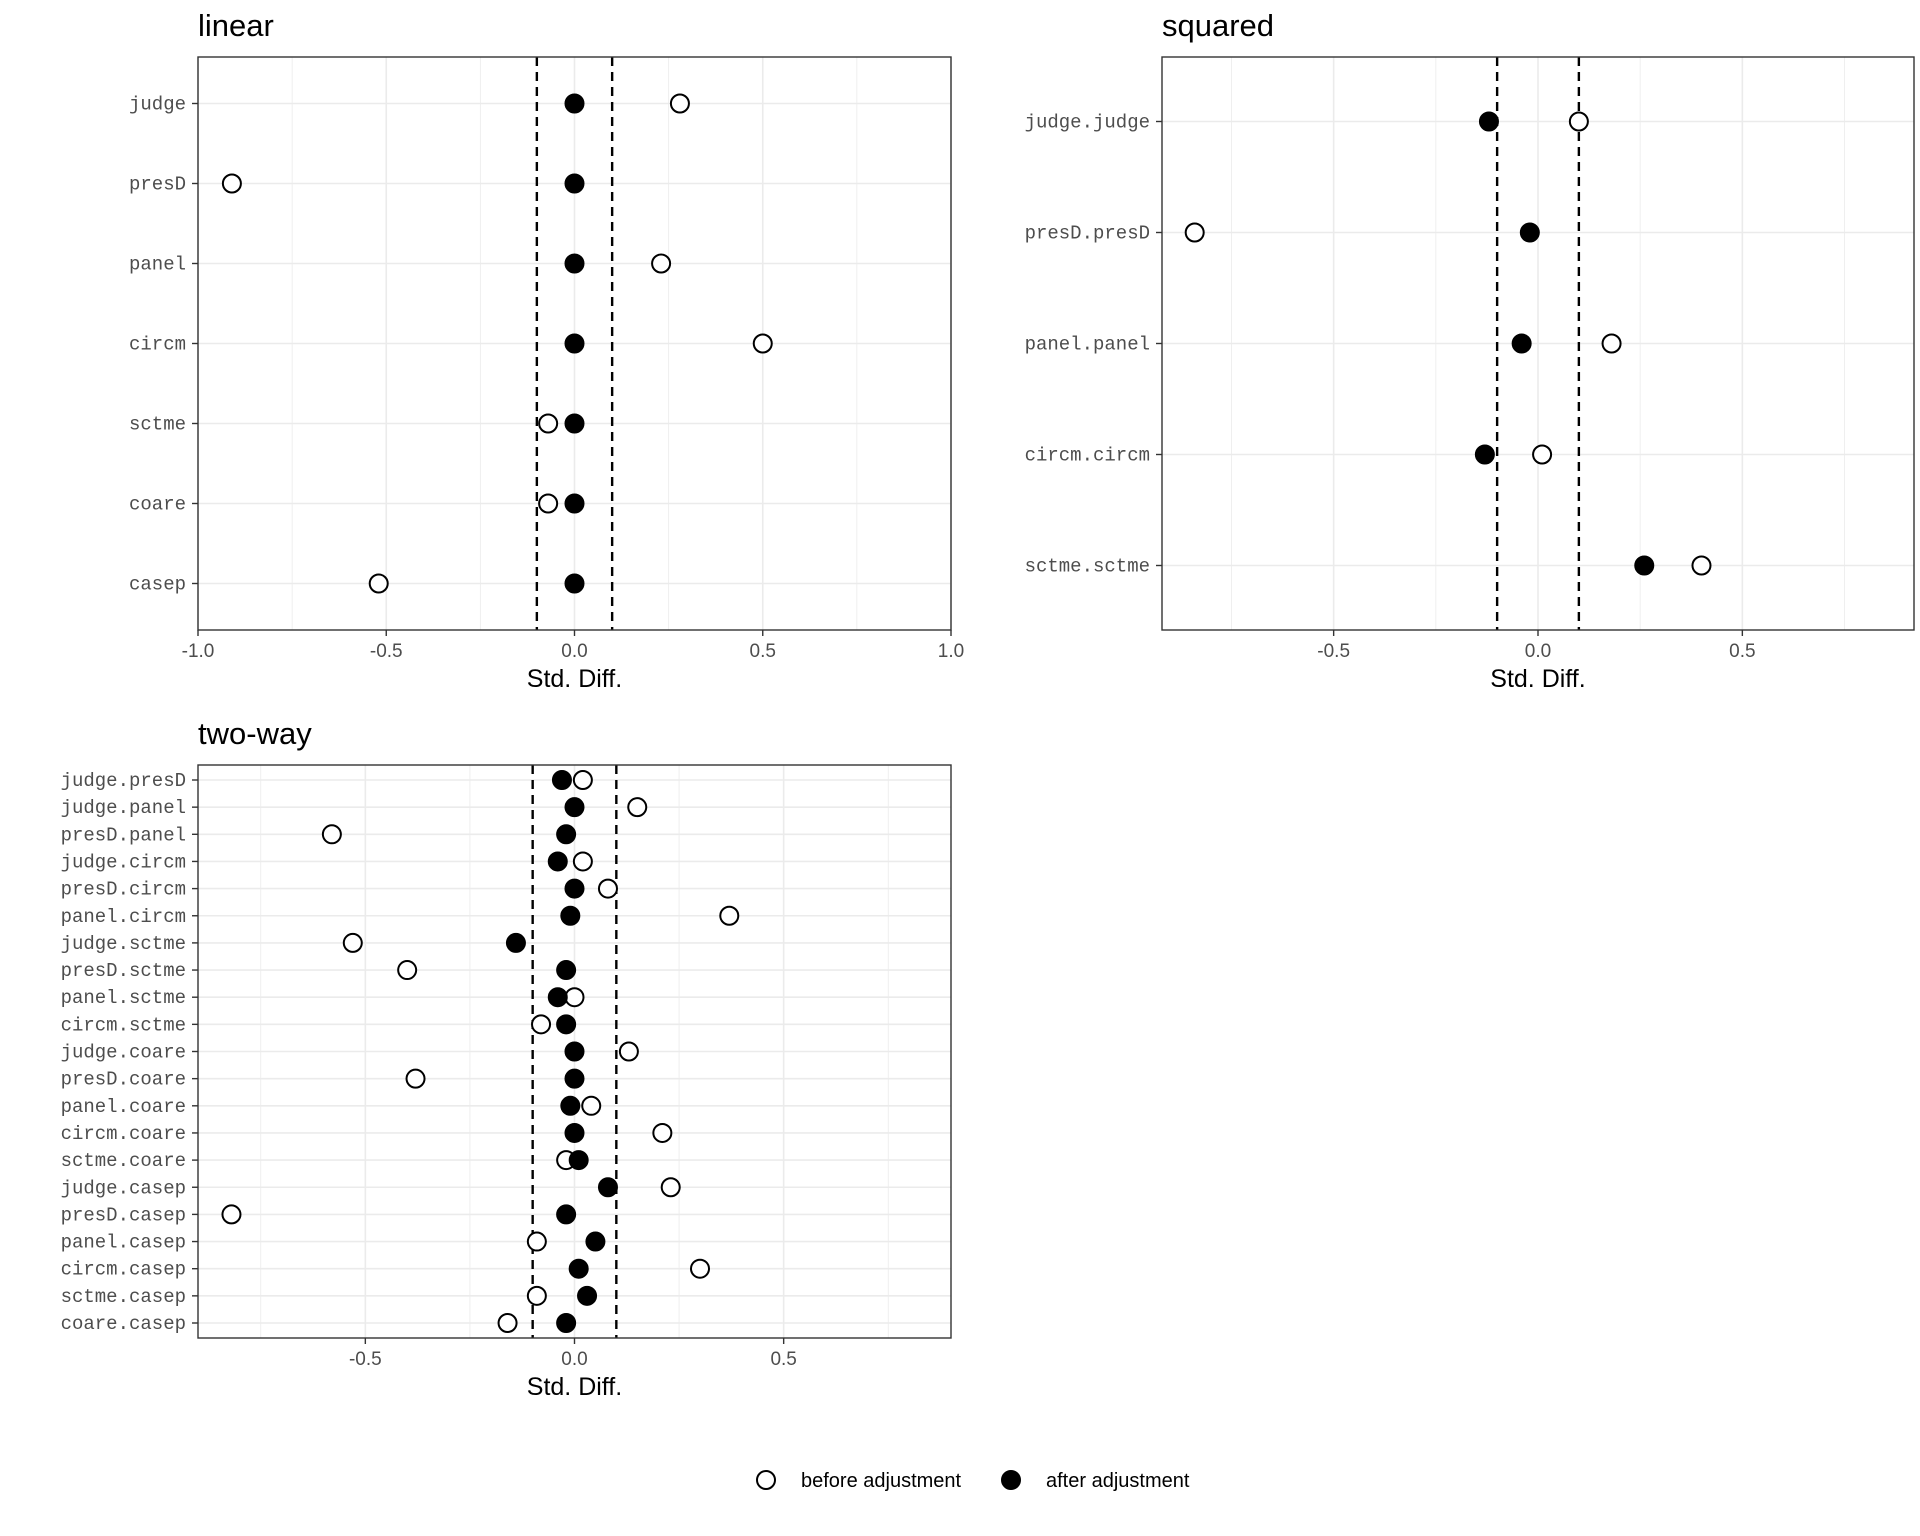  Describe the element at coordinates (123, 1080) in the screenshot. I see `y-tick-label: presD.coare` at that location.